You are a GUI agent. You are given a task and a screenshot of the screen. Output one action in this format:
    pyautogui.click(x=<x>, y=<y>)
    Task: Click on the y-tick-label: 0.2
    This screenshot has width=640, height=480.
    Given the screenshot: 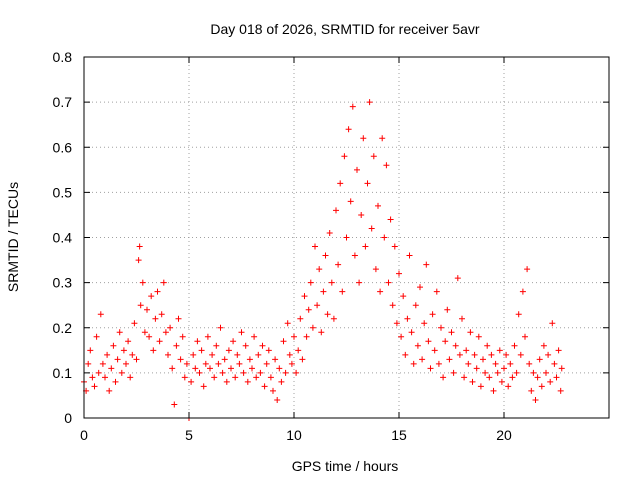 What is the action you would take?
    pyautogui.click(x=63, y=328)
    